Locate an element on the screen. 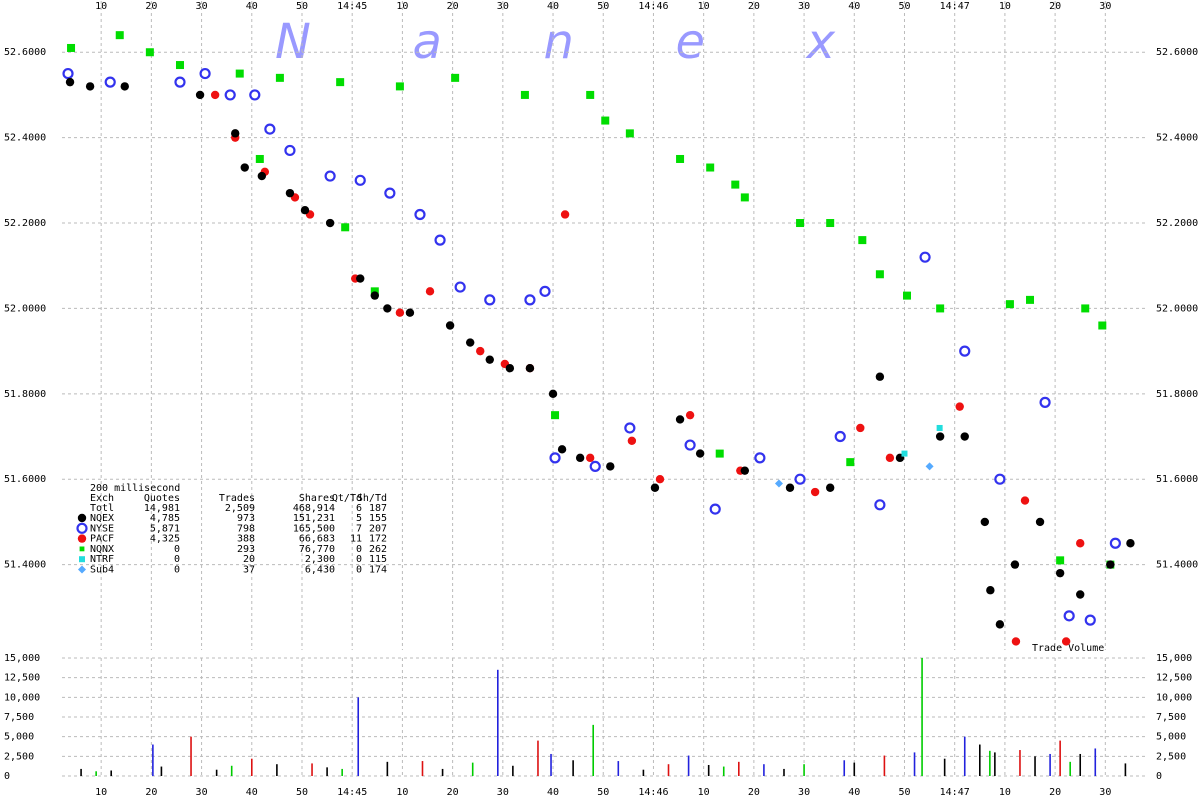  y-tick-label: 7,500 is located at coordinates (19, 717).